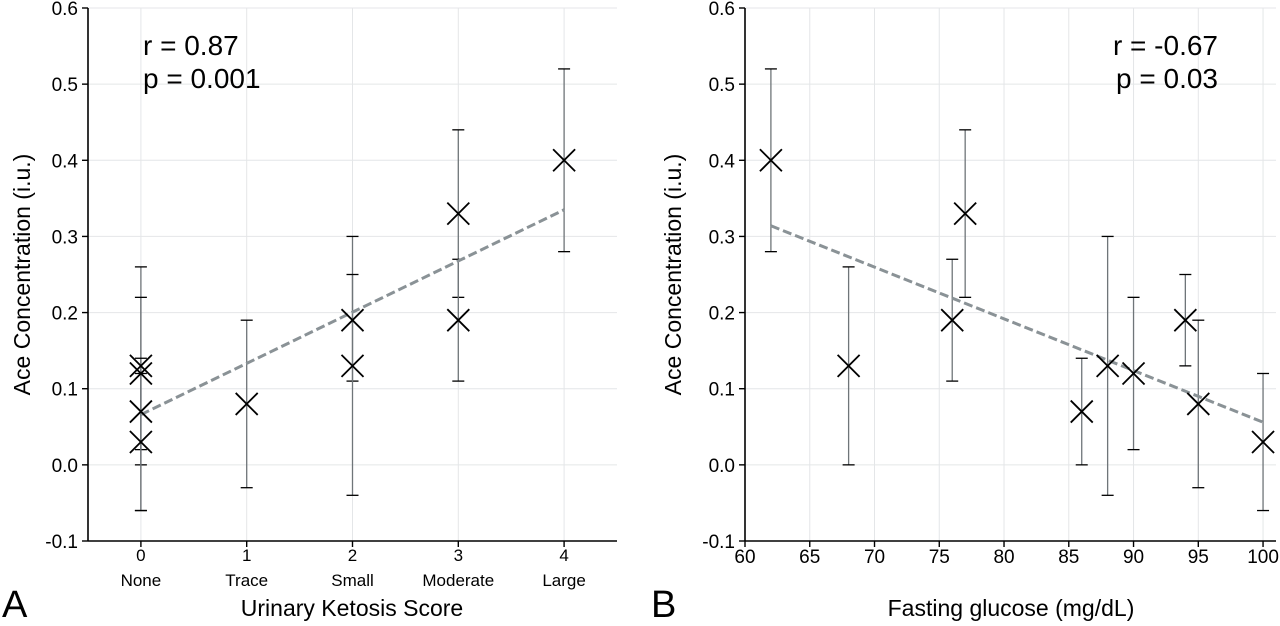 The width and height of the screenshot is (1280, 626). Describe the element at coordinates (939, 557) in the screenshot. I see `x-tick-label: 75` at that location.